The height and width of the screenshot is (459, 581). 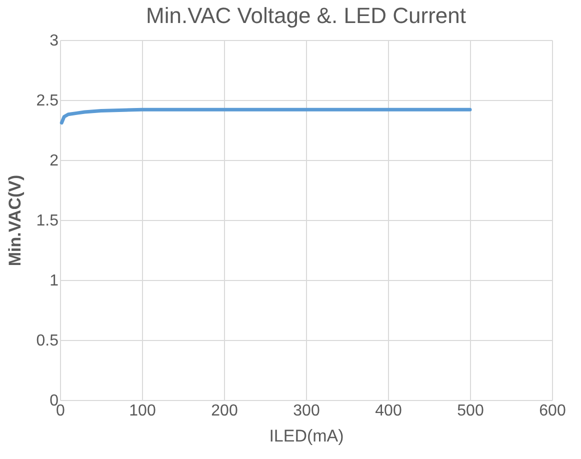 What do you see at coordinates (552, 411) in the screenshot?
I see `x-tick-label: 600` at bounding box center [552, 411].